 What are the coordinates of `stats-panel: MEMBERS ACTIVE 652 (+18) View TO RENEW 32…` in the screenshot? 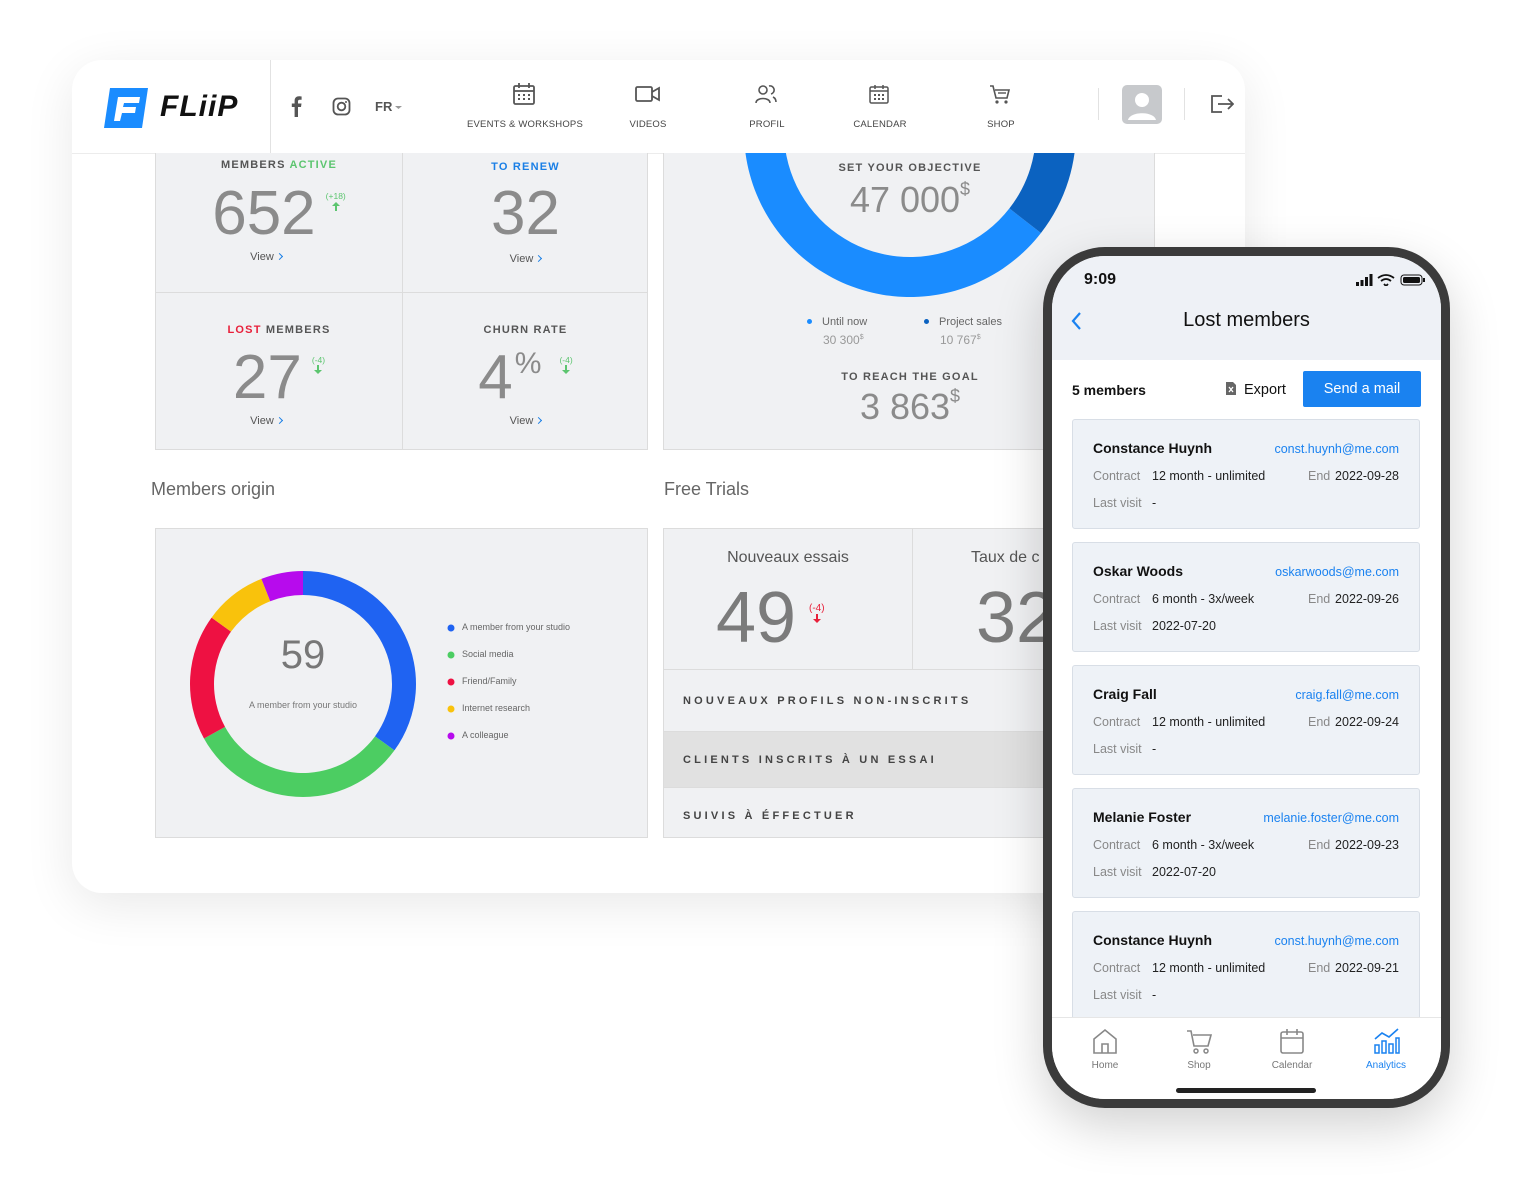 It's located at (401, 301).